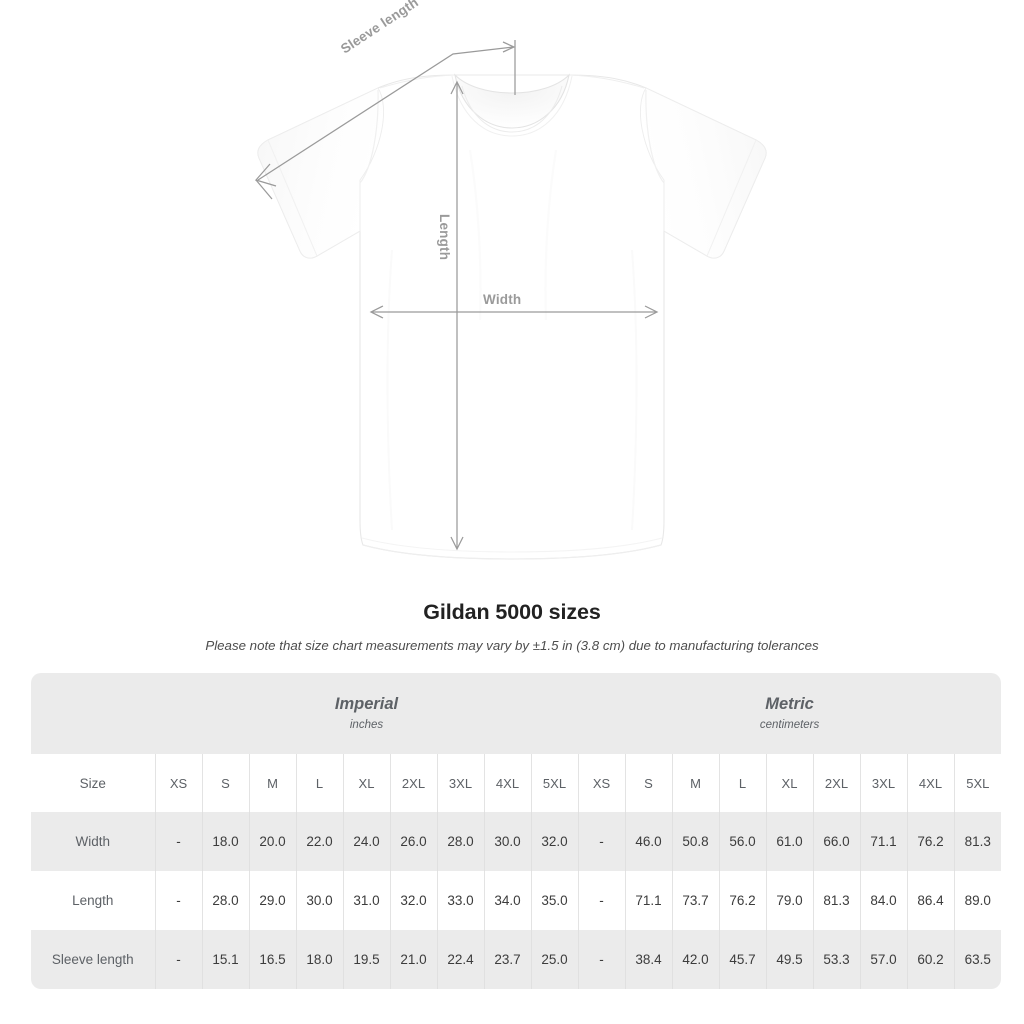 The width and height of the screenshot is (1024, 1024). What do you see at coordinates (836, 783) in the screenshot?
I see `size-header-metric-2xl: 2XL` at bounding box center [836, 783].